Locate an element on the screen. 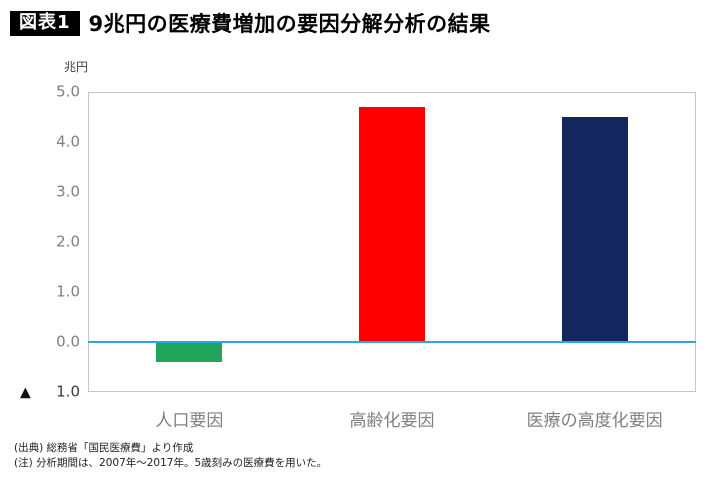  bar-医療の高度化要因 is located at coordinates (594, 229).